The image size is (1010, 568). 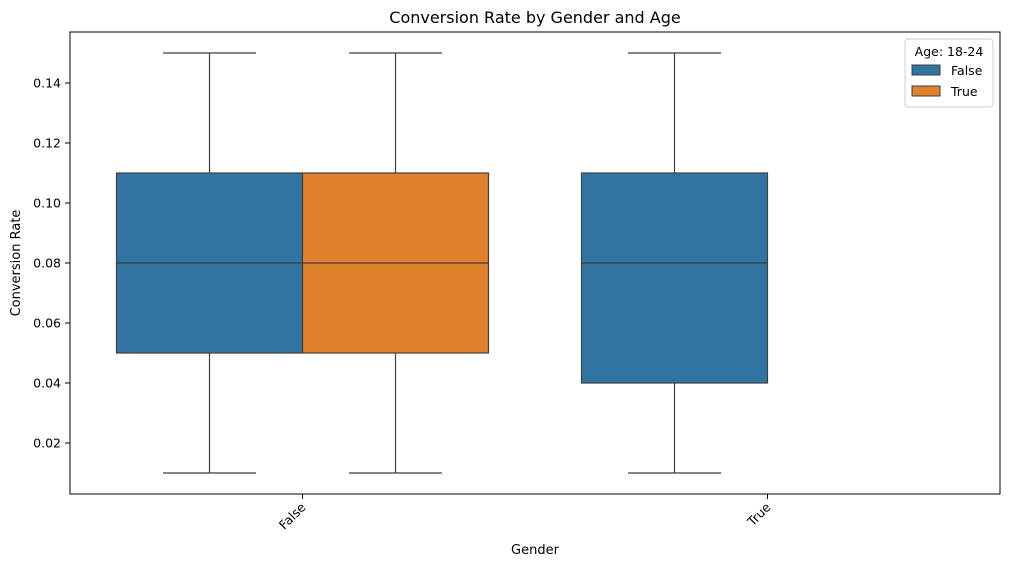 I want to click on x-axis-label: Gender, so click(x=535, y=550).